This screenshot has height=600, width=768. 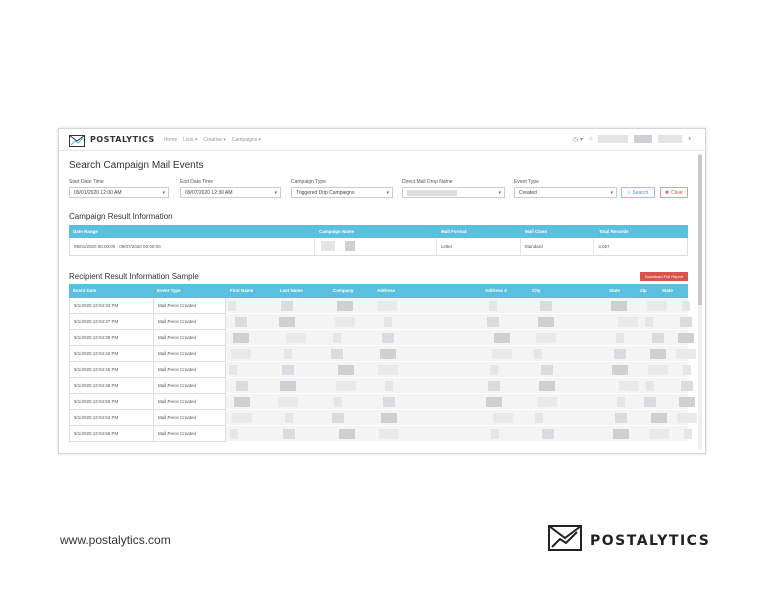 I want to click on col-date-range: Date Range, so click(x=85, y=231).